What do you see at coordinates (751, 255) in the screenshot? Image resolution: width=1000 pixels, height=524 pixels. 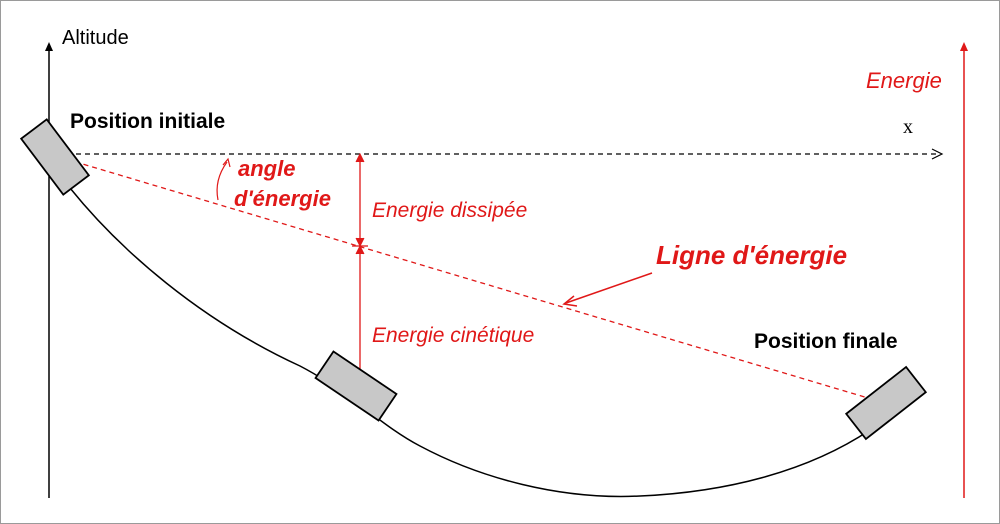 I see `energy-line-label: Ligne d'énergie` at bounding box center [751, 255].